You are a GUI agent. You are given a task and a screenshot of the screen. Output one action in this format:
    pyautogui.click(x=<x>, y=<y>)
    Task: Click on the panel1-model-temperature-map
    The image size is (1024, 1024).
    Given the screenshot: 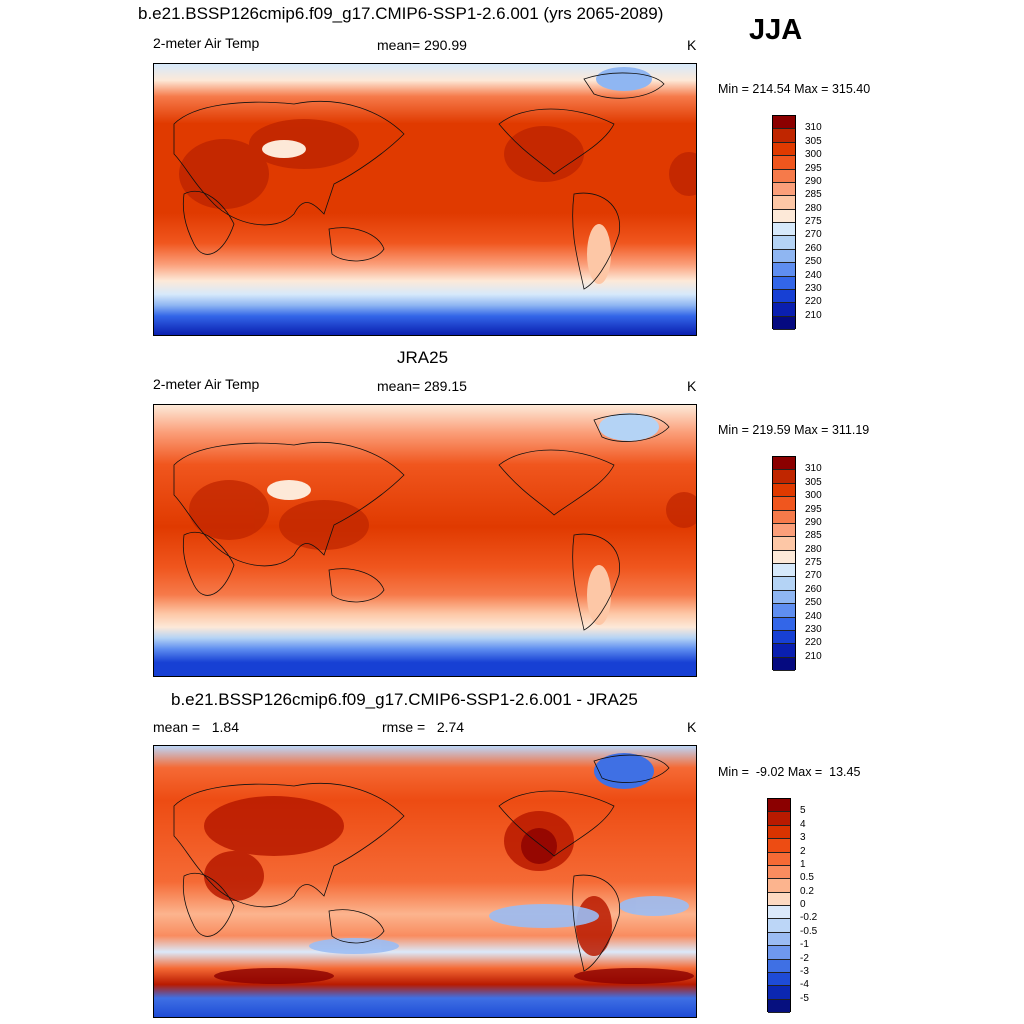 What is the action you would take?
    pyautogui.click(x=425, y=199)
    